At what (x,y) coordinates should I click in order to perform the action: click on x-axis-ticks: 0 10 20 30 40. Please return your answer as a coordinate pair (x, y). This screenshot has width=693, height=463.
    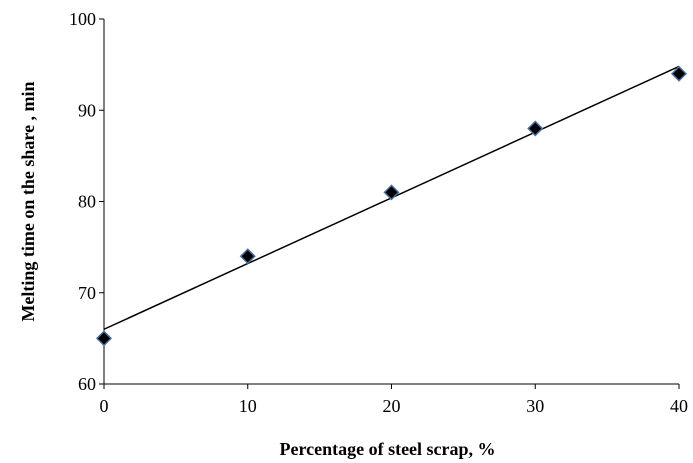
    Looking at the image, I should click on (394, 400).